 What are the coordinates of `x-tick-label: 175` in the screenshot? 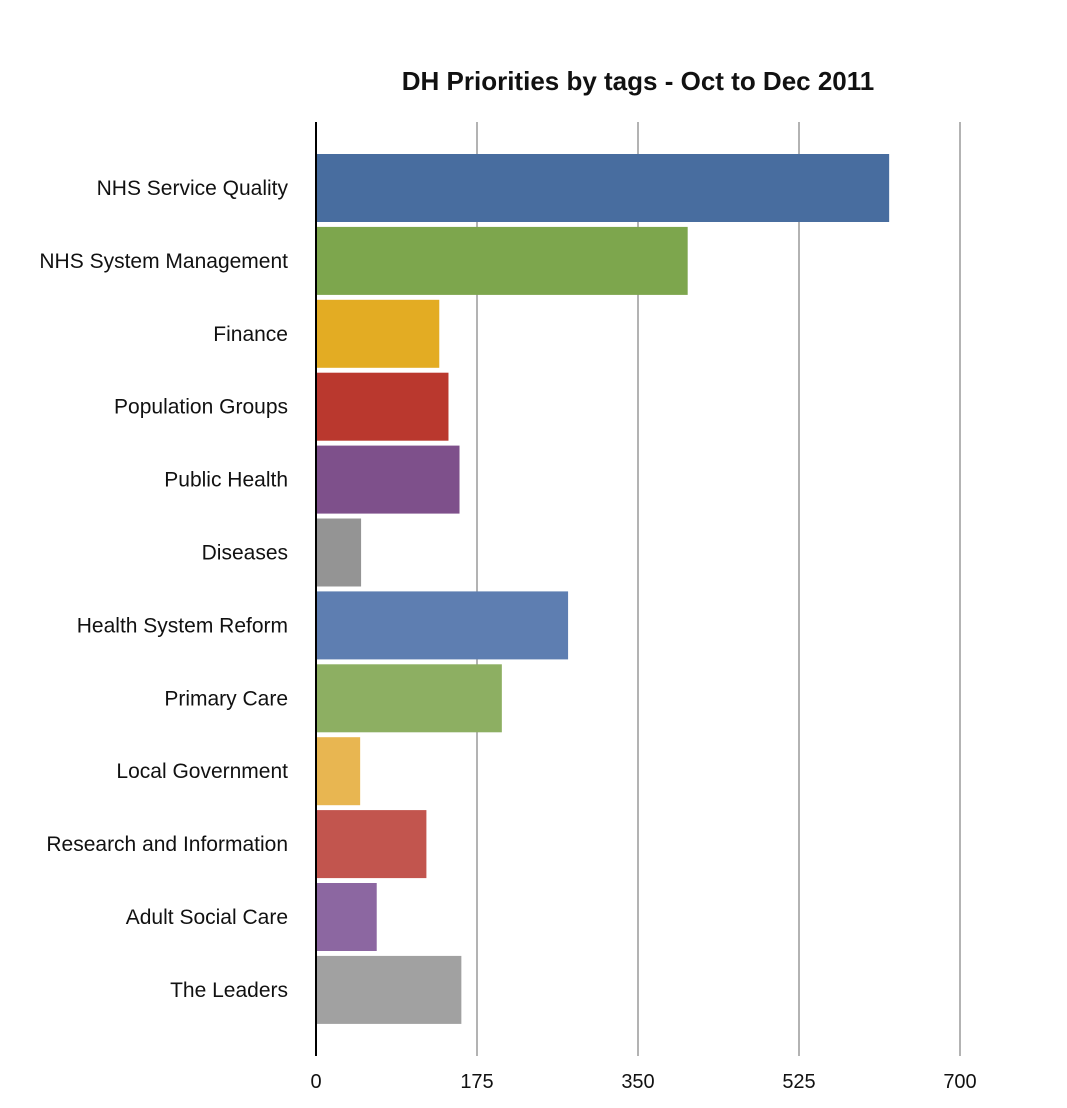 It's located at (476, 1082).